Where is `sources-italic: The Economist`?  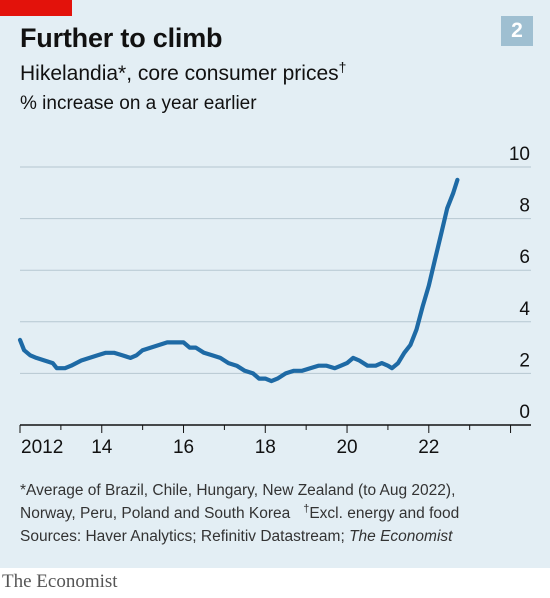
sources-italic: The Economist is located at coordinates (401, 536).